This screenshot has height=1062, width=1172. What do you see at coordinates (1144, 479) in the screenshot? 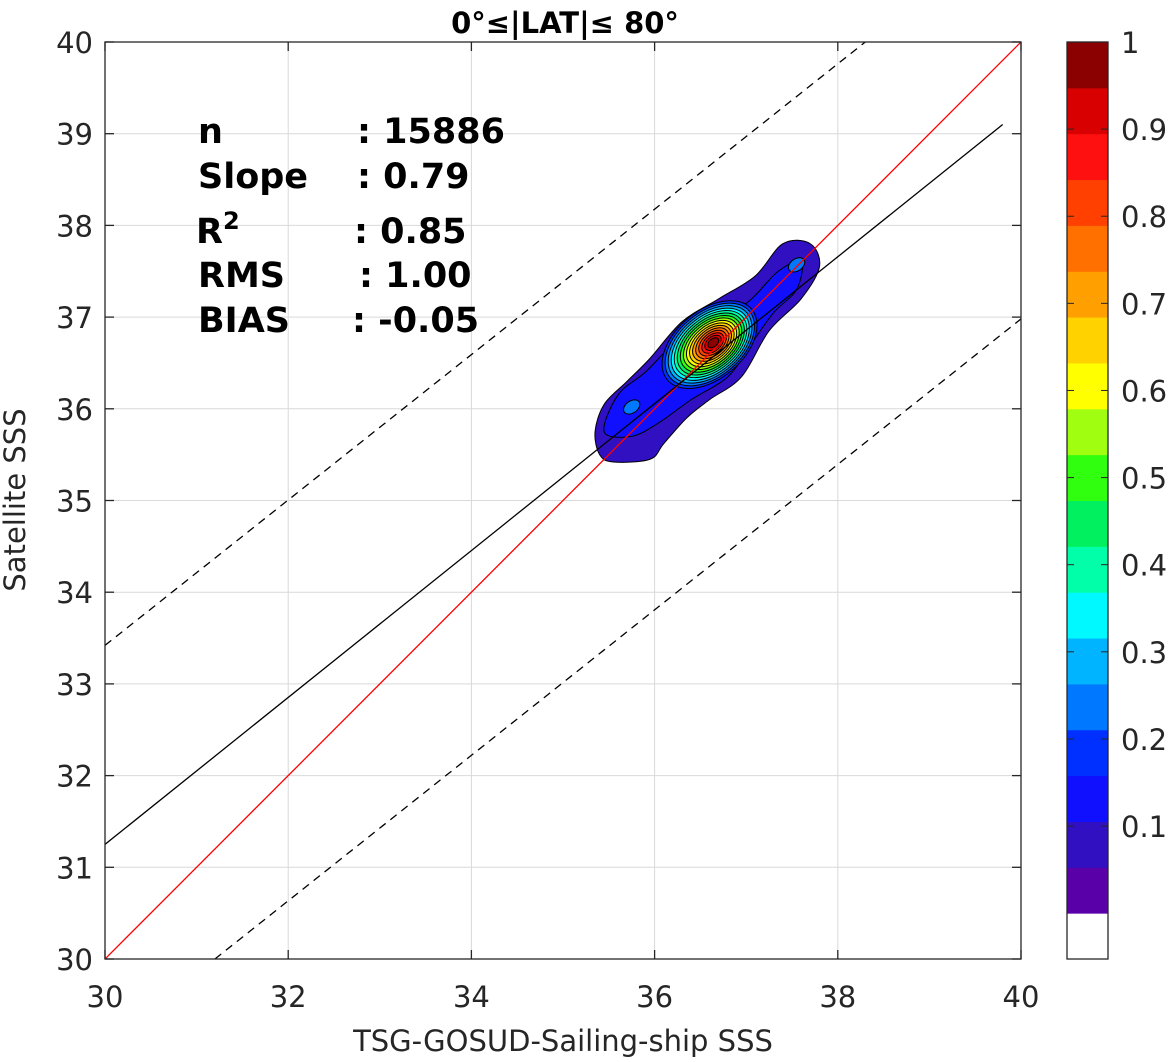
I see `colorbar-tick-label: 0.5` at bounding box center [1144, 479].